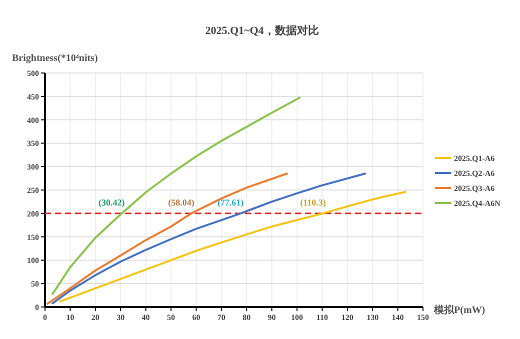  I want to click on x-tick-label: 80, so click(246, 317).